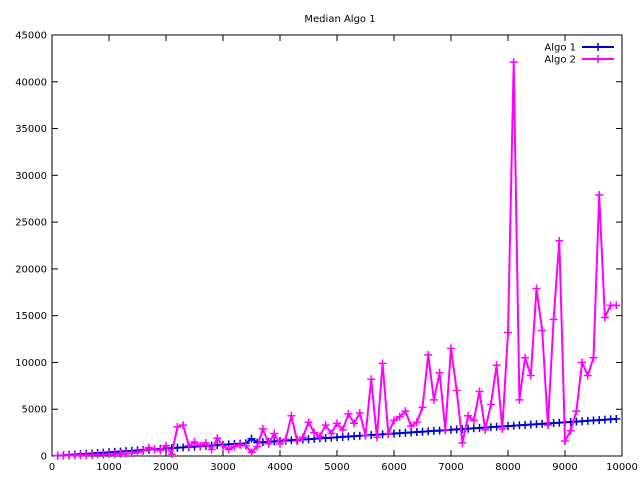 The width and height of the screenshot is (640, 480). What do you see at coordinates (34, 410) in the screenshot?
I see `y-tick-label: 5000` at bounding box center [34, 410].